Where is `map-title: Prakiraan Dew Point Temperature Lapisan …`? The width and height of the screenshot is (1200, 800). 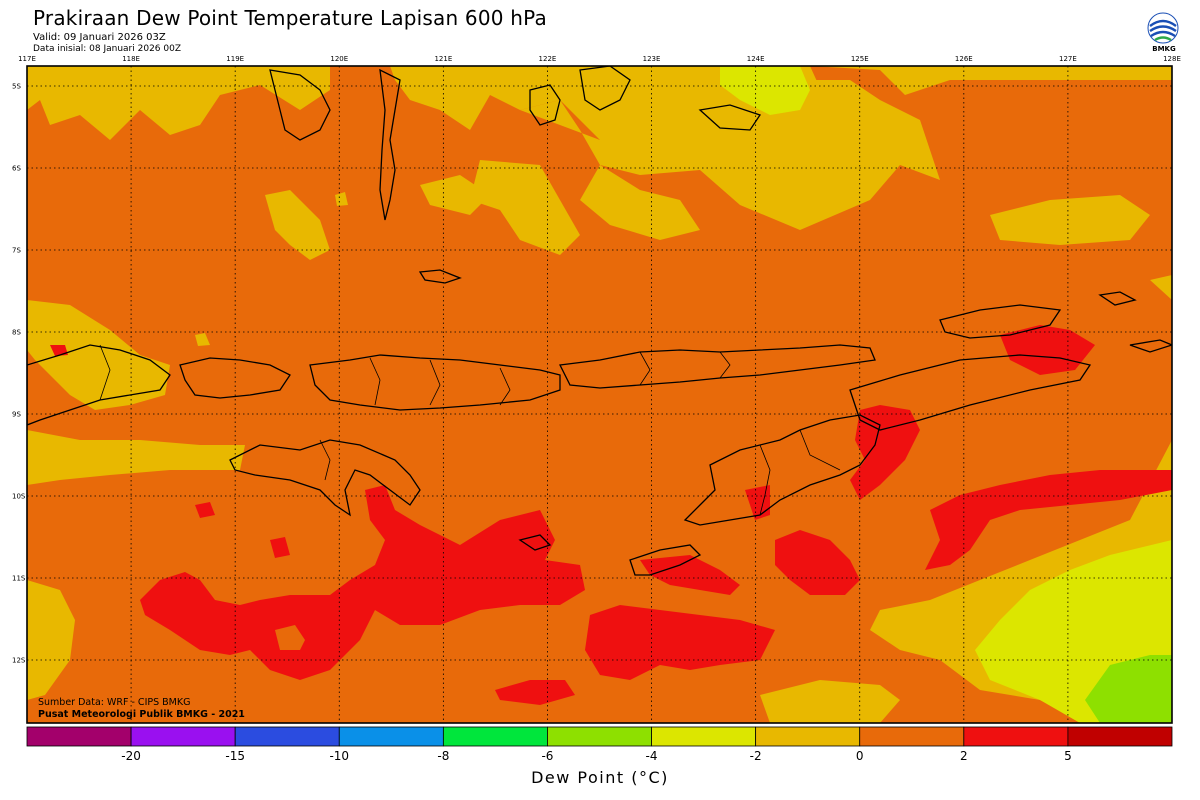 map-title: Prakiraan Dew Point Temperature Lapisan … is located at coordinates (290, 18).